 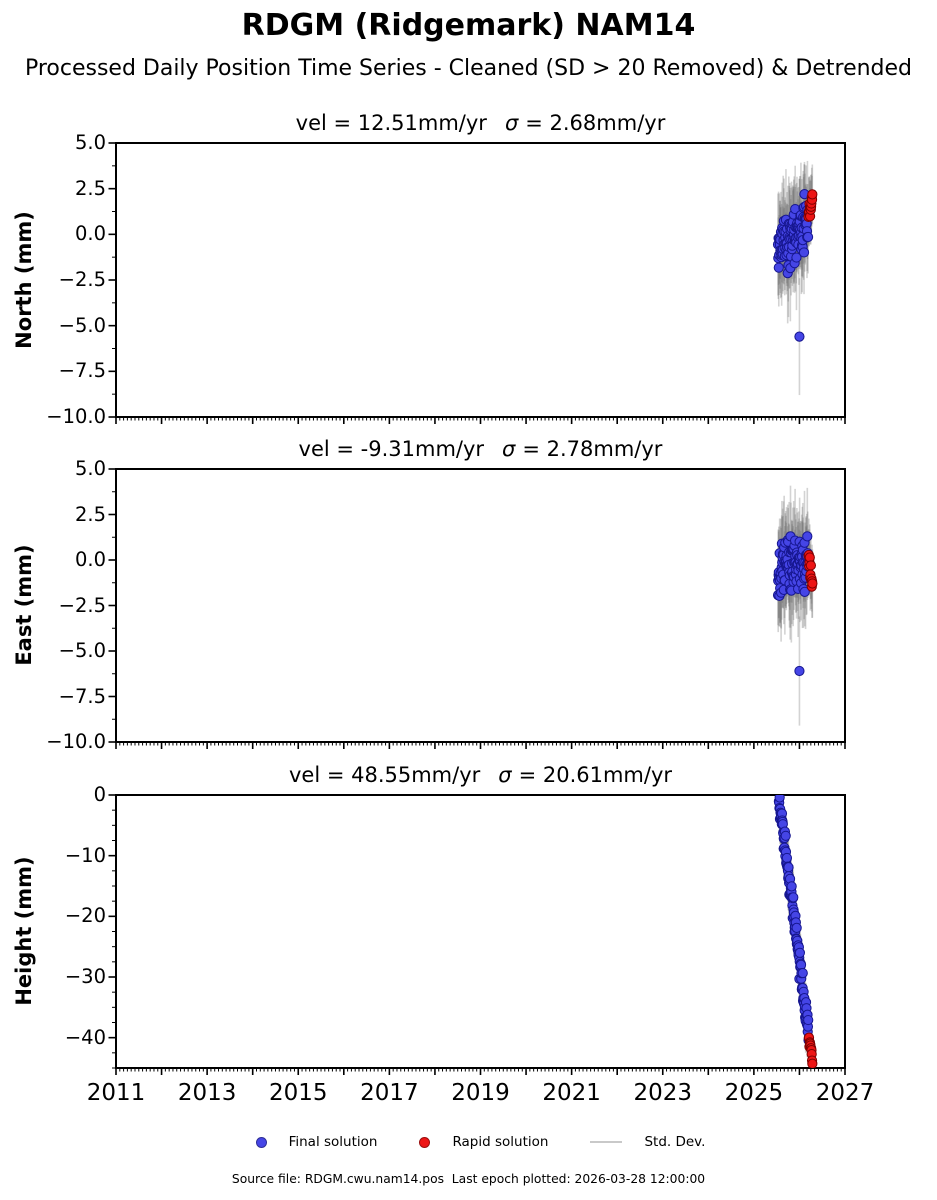 I want to click on y-tick-label: −30, so click(x=85, y=976).